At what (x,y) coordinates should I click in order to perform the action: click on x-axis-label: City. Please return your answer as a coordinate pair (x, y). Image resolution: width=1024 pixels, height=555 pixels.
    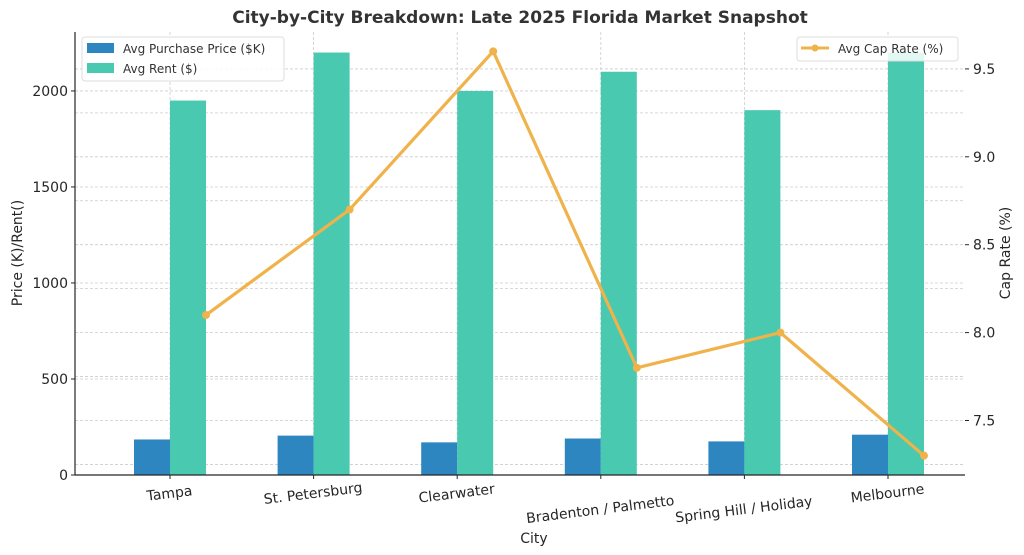
    Looking at the image, I should click on (533, 539).